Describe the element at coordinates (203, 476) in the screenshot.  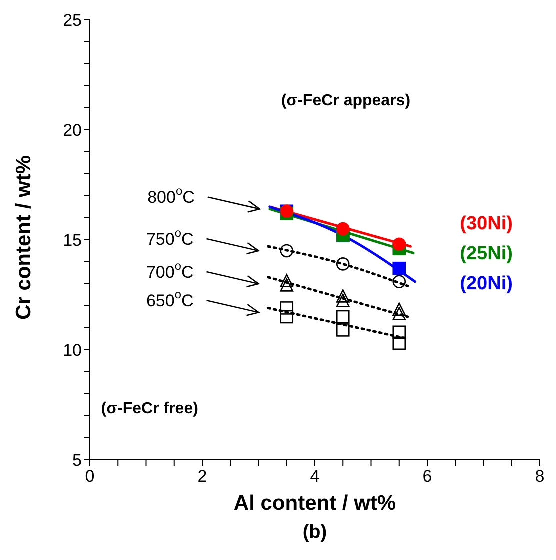
I see `x-tick-label: 2` at that location.